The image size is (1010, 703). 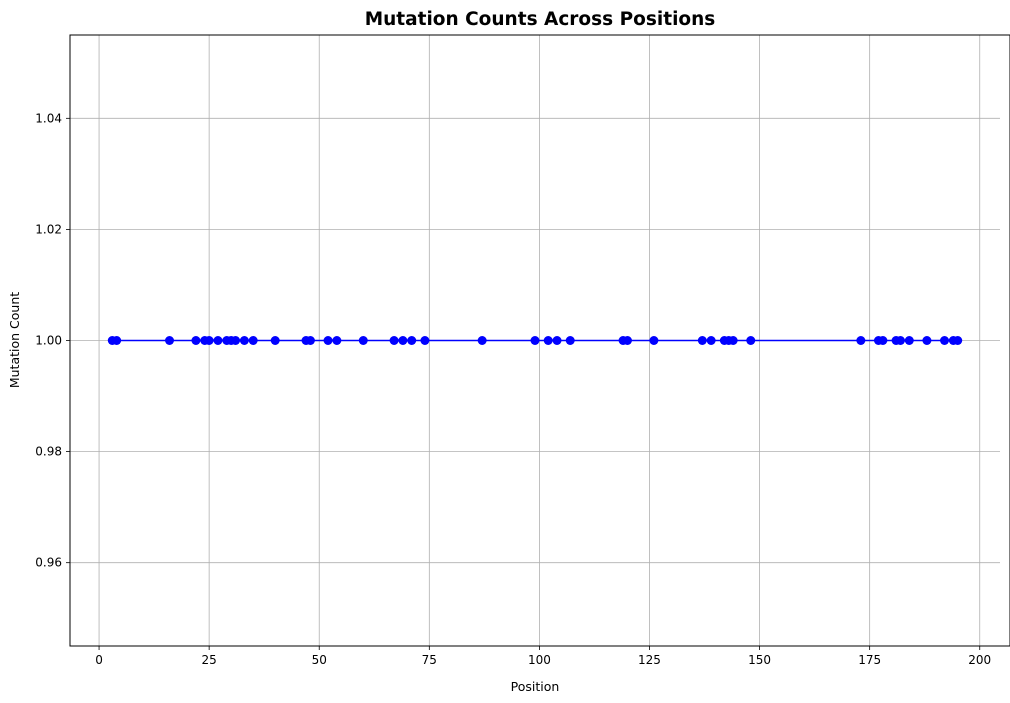 I want to click on y-tick-label: 1.02, so click(x=48, y=229).